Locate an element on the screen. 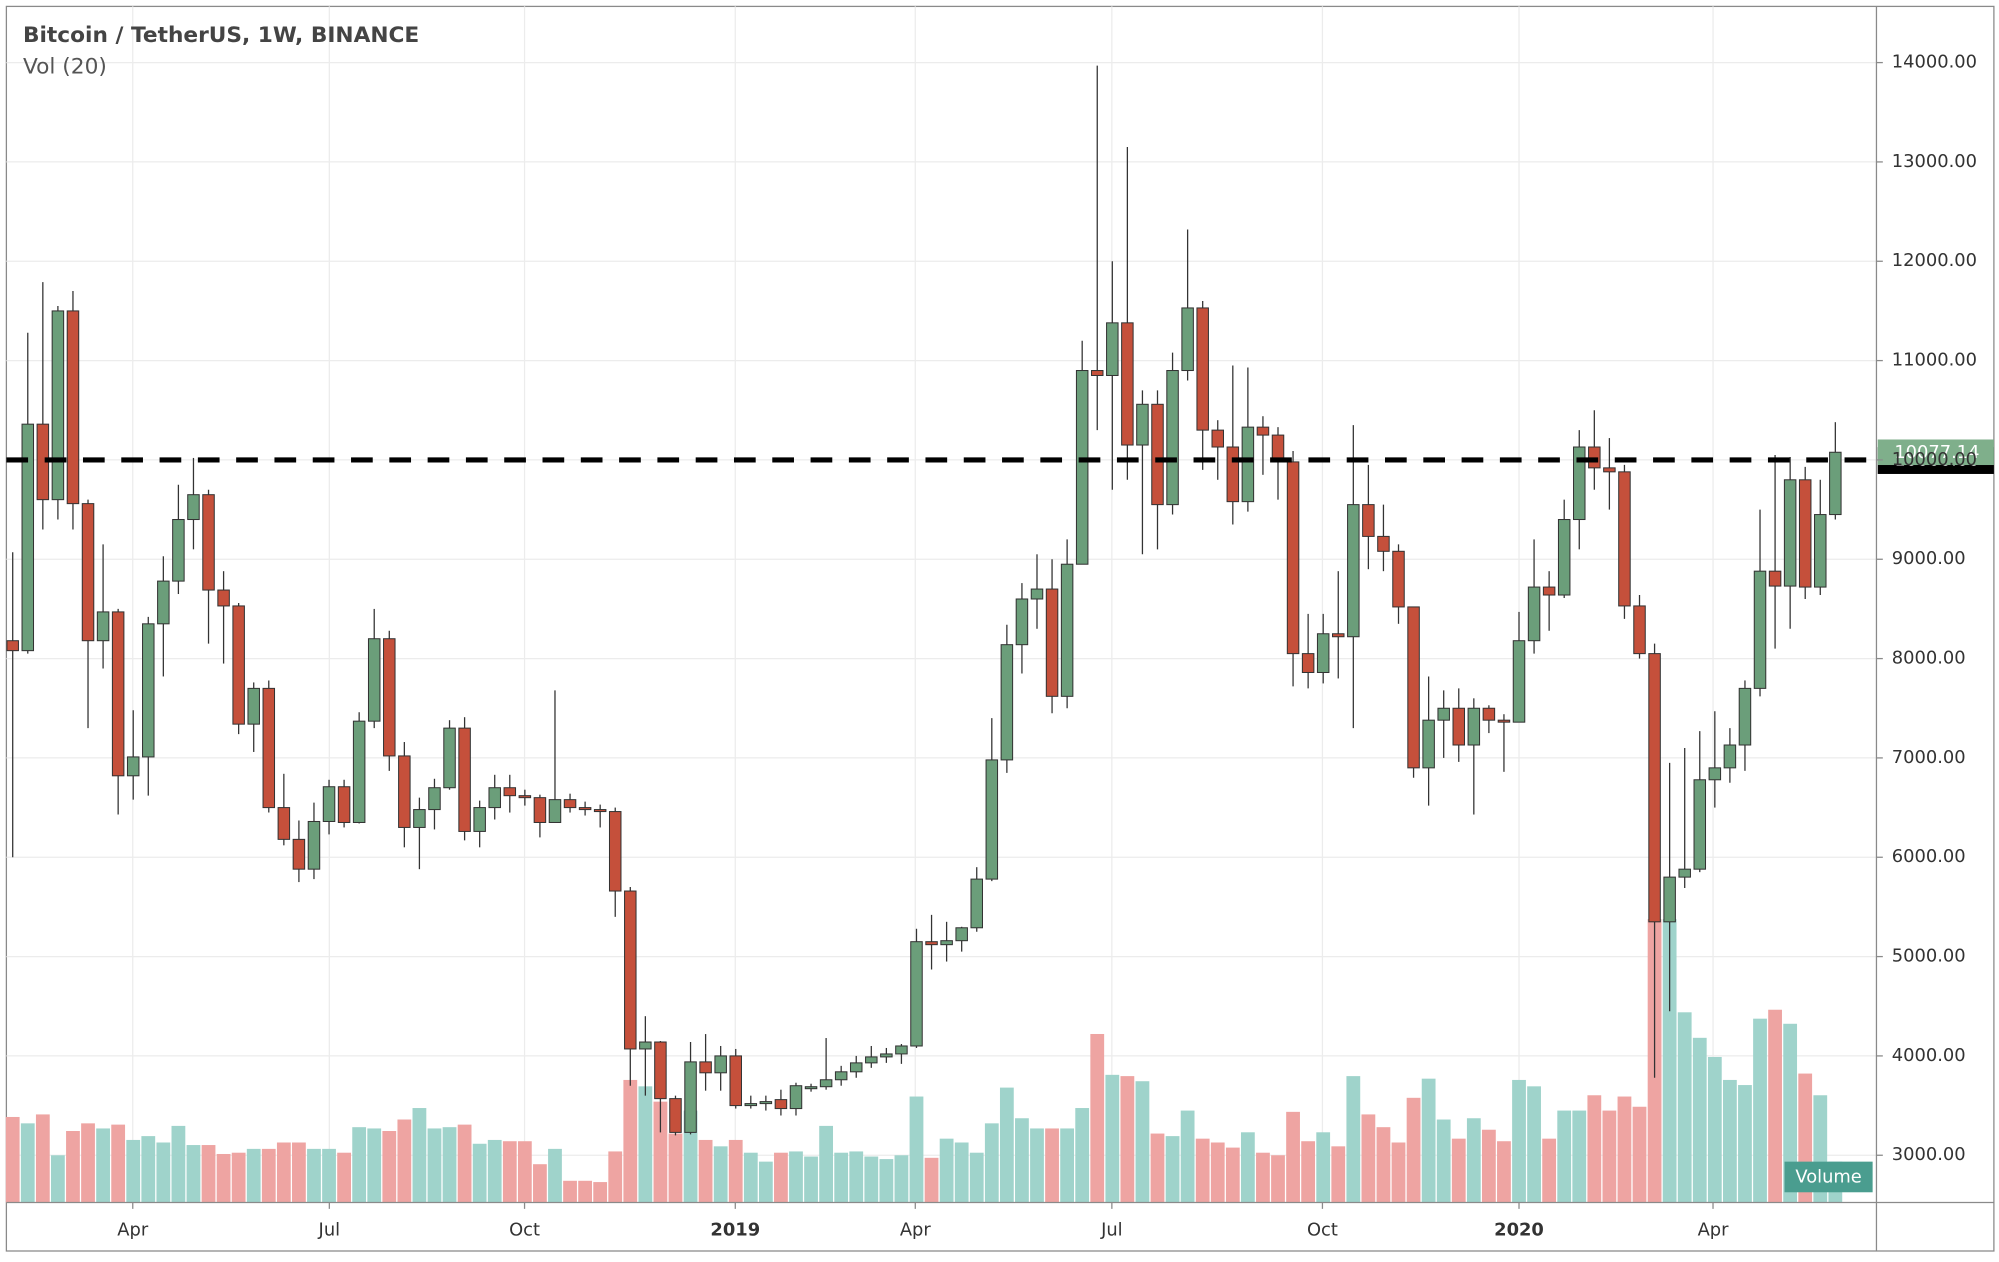 This screenshot has height=1262, width=1999. chart-title: Bitcoin / TetherUS, 1W, BINANCE is located at coordinates (221, 35).